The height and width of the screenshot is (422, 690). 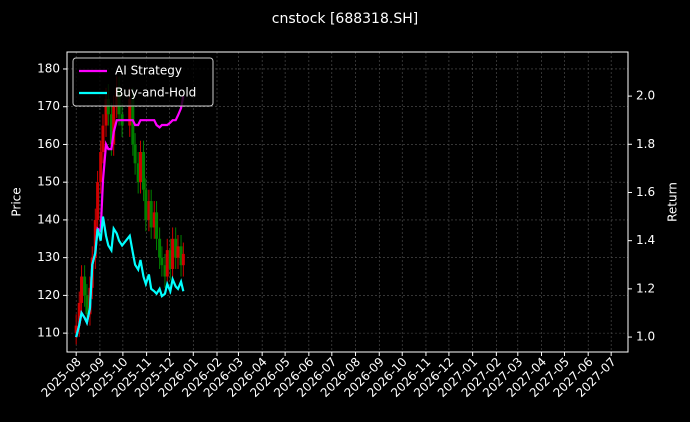 I want to click on y-tick-label: 110, so click(x=48, y=333).